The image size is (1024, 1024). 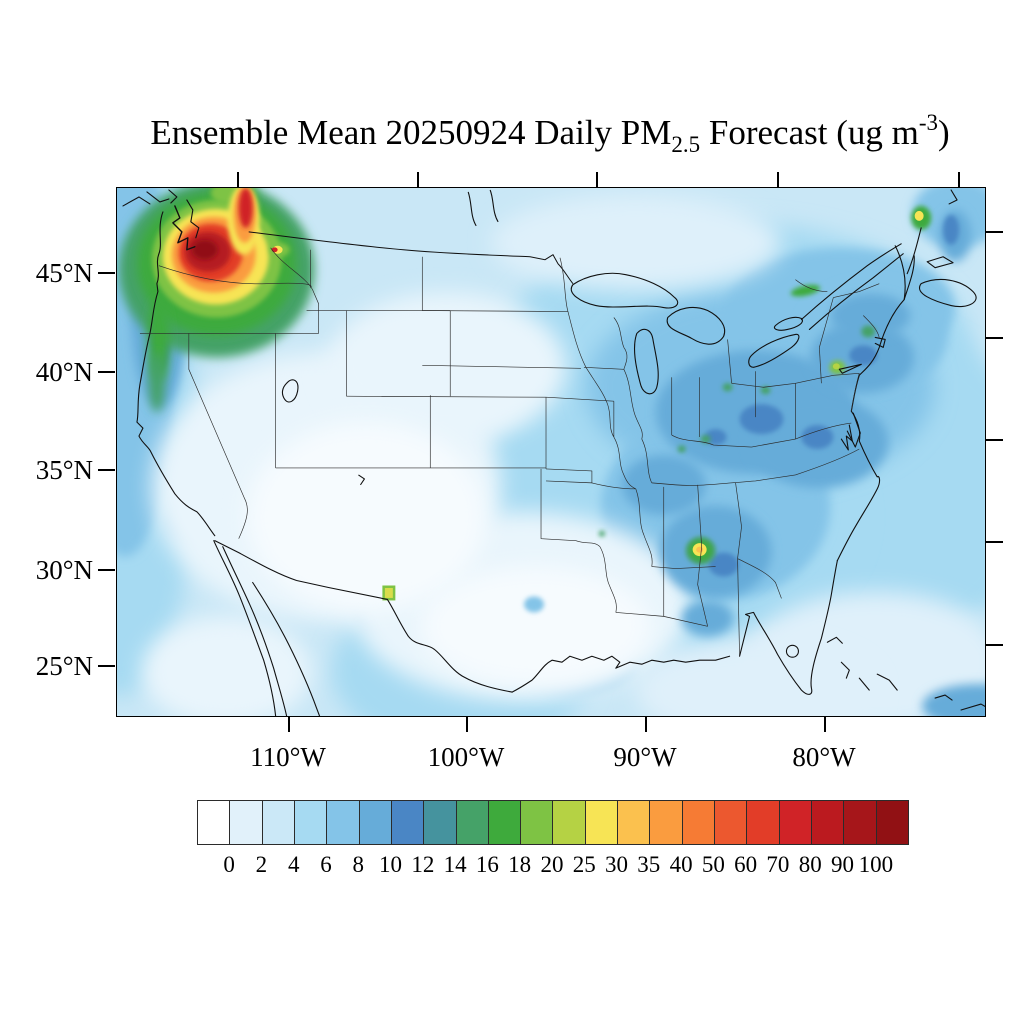 What do you see at coordinates (466, 757) in the screenshot?
I see `lon-label-100w: 100°W` at bounding box center [466, 757].